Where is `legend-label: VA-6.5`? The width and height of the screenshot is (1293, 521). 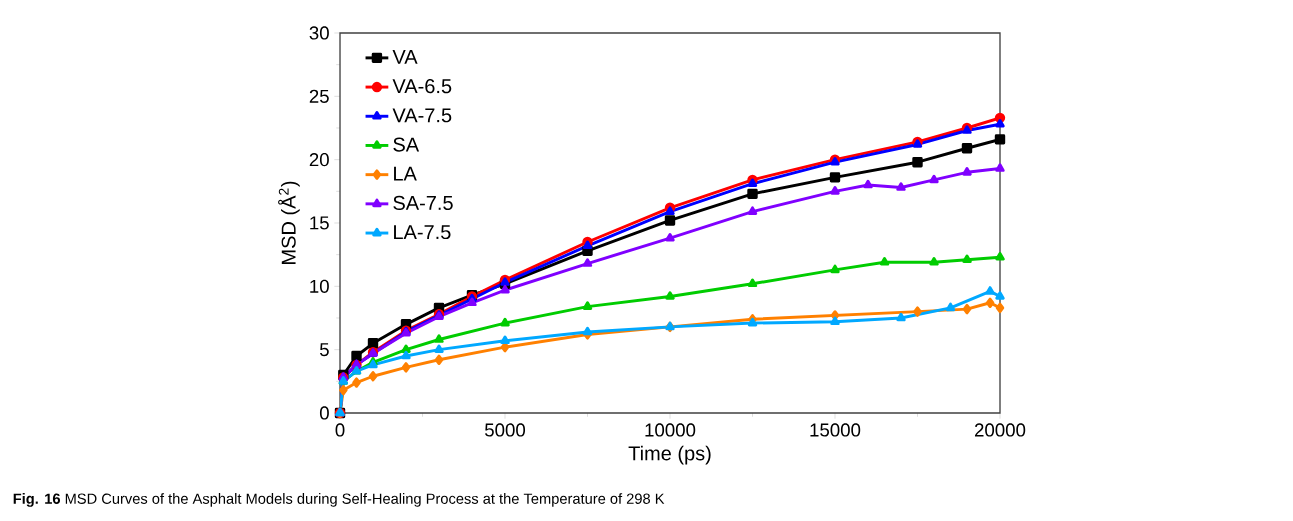
legend-label: VA-6.5 is located at coordinates (422, 86).